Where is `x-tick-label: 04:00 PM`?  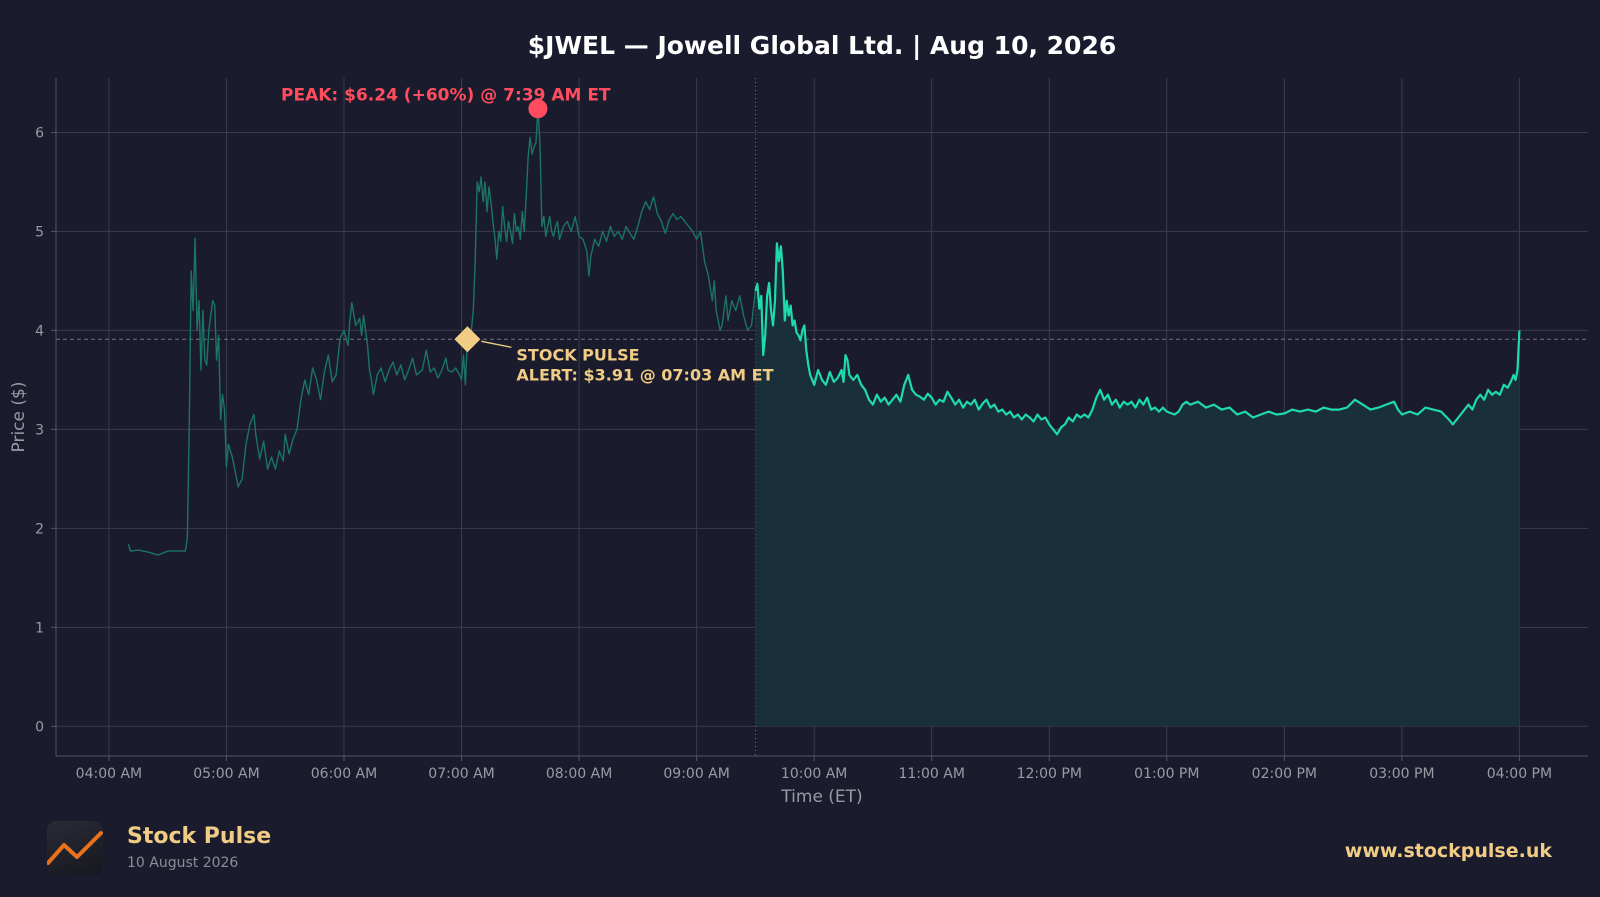 x-tick-label: 04:00 PM is located at coordinates (1519, 774).